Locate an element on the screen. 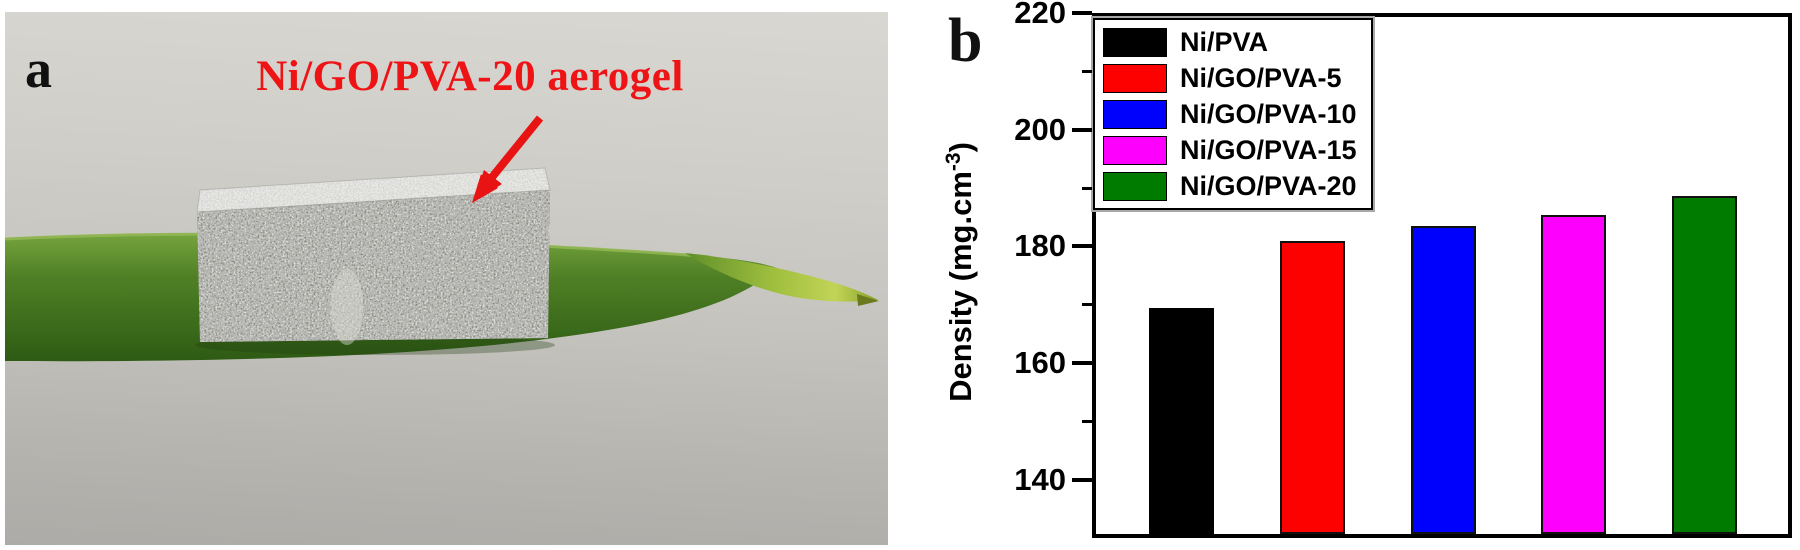  legend-item: Ni/PVA is located at coordinates (1233, 42).